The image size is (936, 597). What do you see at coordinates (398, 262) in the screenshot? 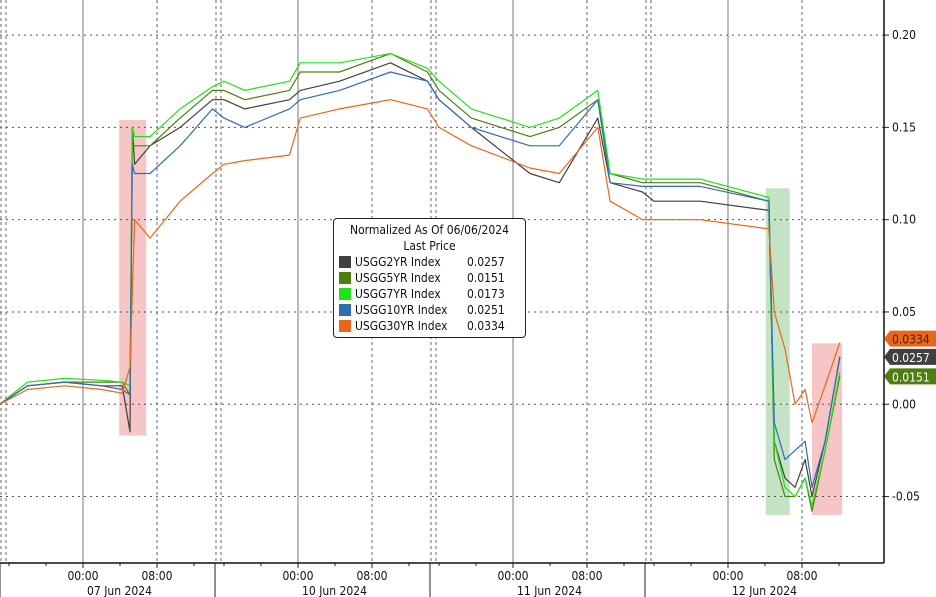
I see `legend-series-name: USGG2YR Index` at bounding box center [398, 262].